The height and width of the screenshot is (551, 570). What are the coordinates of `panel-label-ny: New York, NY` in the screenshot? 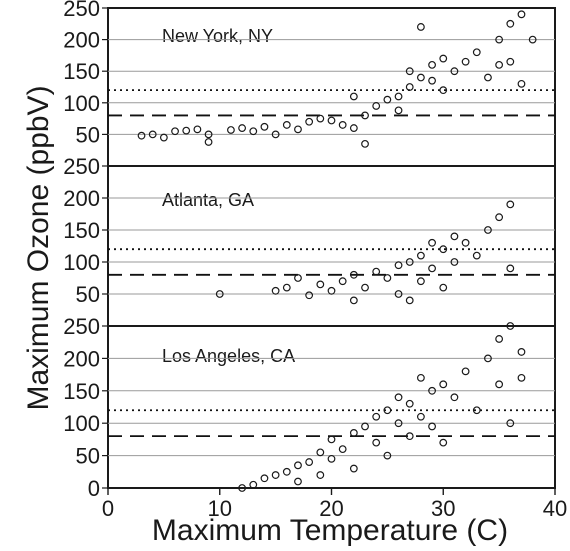 It's located at (217, 36).